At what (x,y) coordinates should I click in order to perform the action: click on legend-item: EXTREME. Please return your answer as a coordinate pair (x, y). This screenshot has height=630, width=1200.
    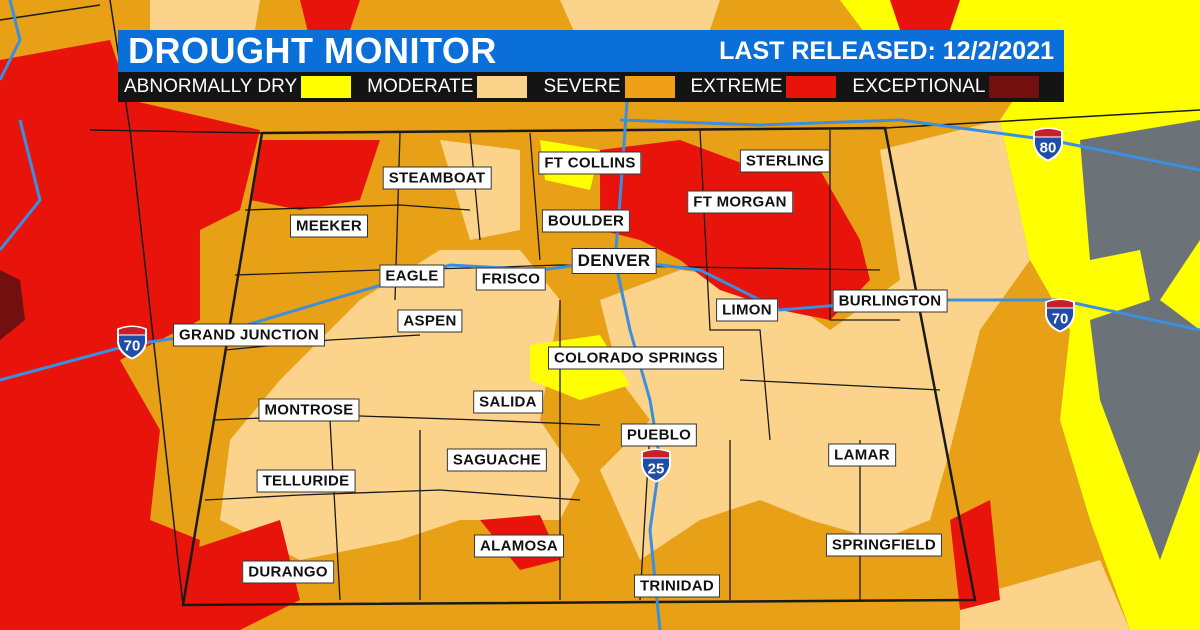
    Looking at the image, I should click on (764, 87).